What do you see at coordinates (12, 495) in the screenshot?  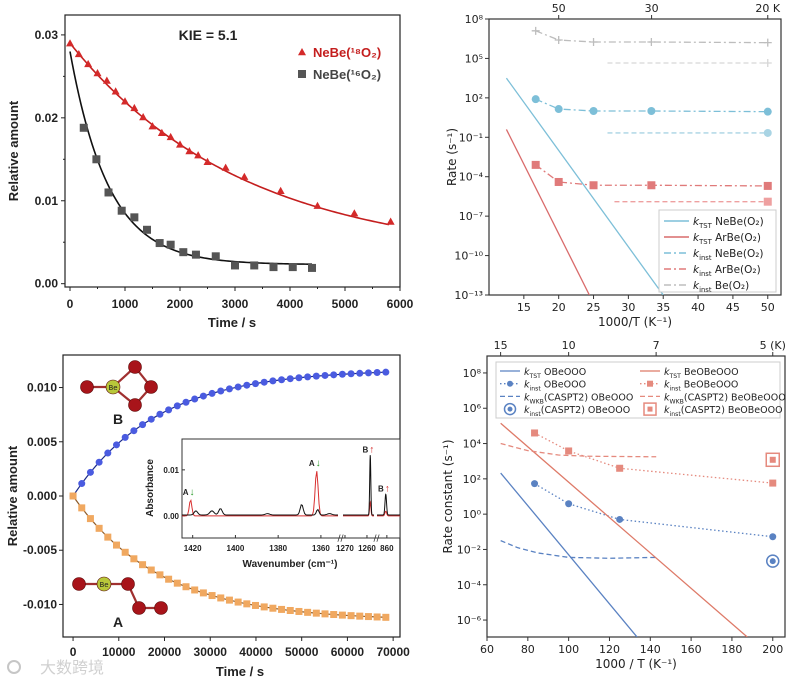 I see `y-axis-label: Relative amount` at bounding box center [12, 495].